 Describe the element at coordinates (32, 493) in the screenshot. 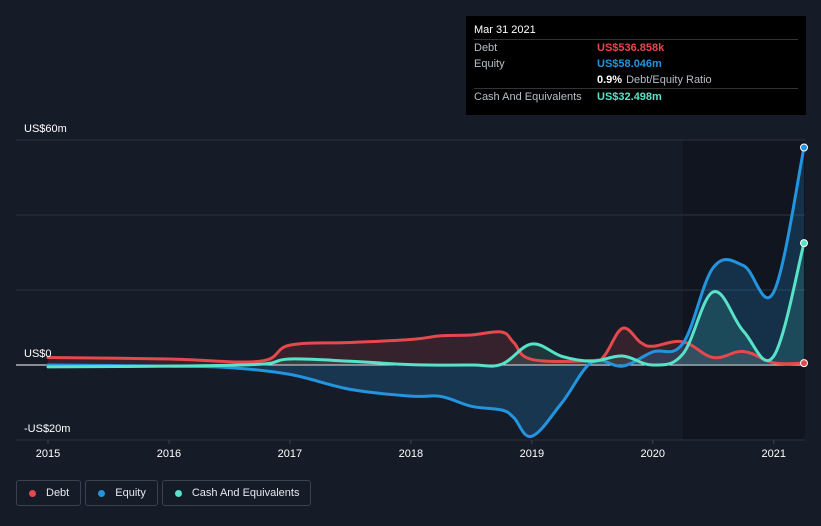

I see `debt-dot-icon` at that location.